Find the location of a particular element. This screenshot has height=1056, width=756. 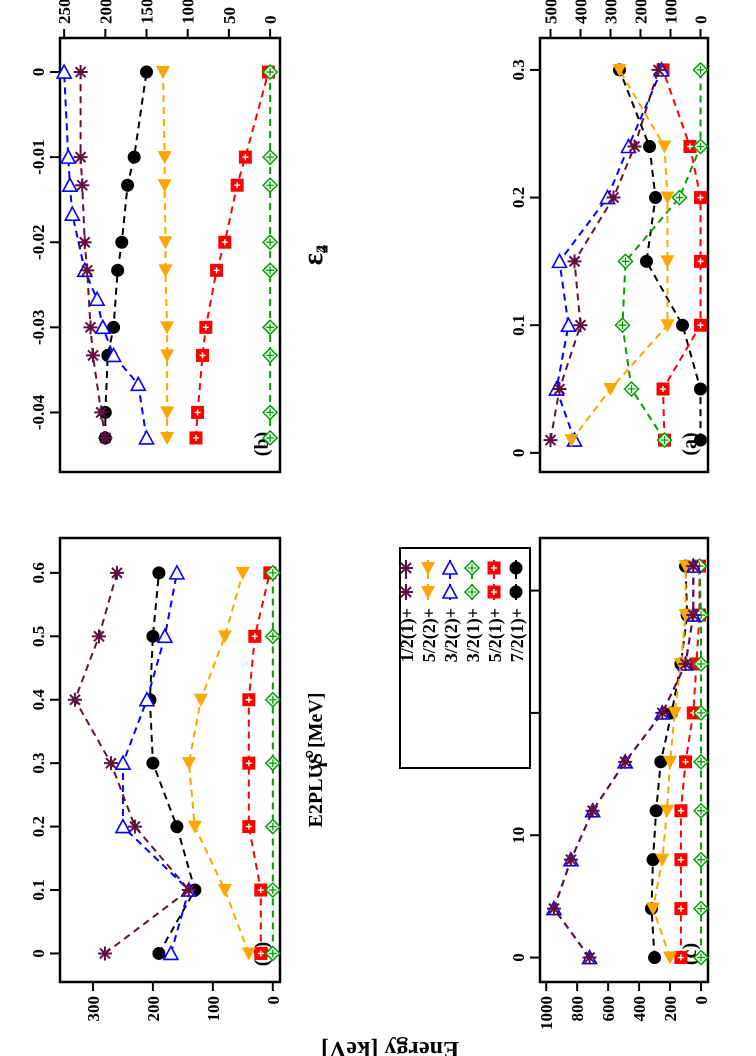

legend-box is located at coordinates (465, 658).